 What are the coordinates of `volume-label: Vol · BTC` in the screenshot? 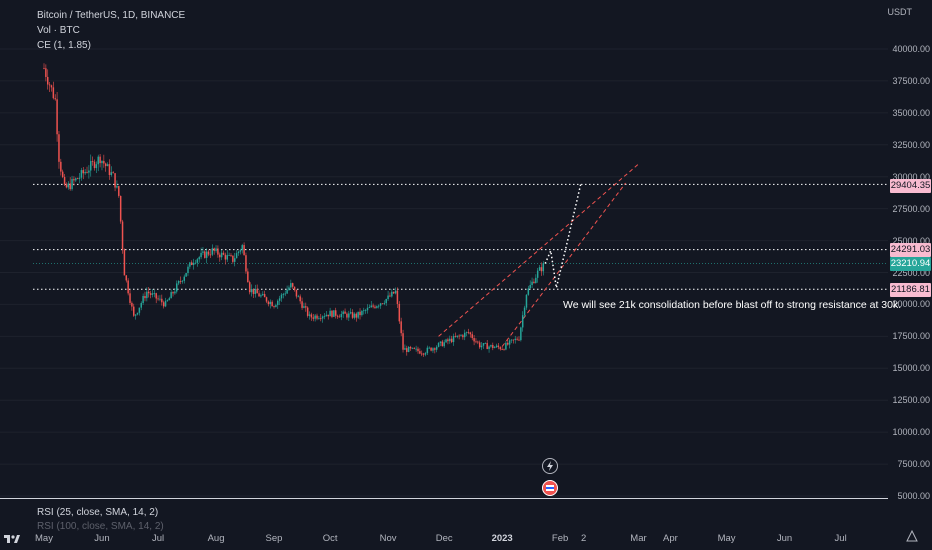 It's located at (58, 30).